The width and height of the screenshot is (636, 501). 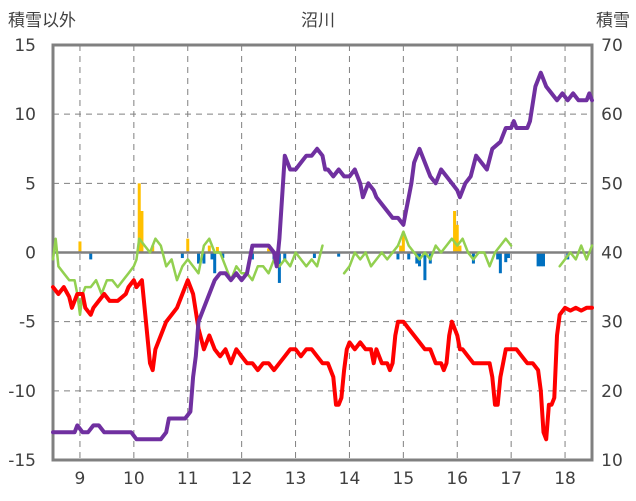 I want to click on y-left-tick-label: 5, so click(x=30, y=184).